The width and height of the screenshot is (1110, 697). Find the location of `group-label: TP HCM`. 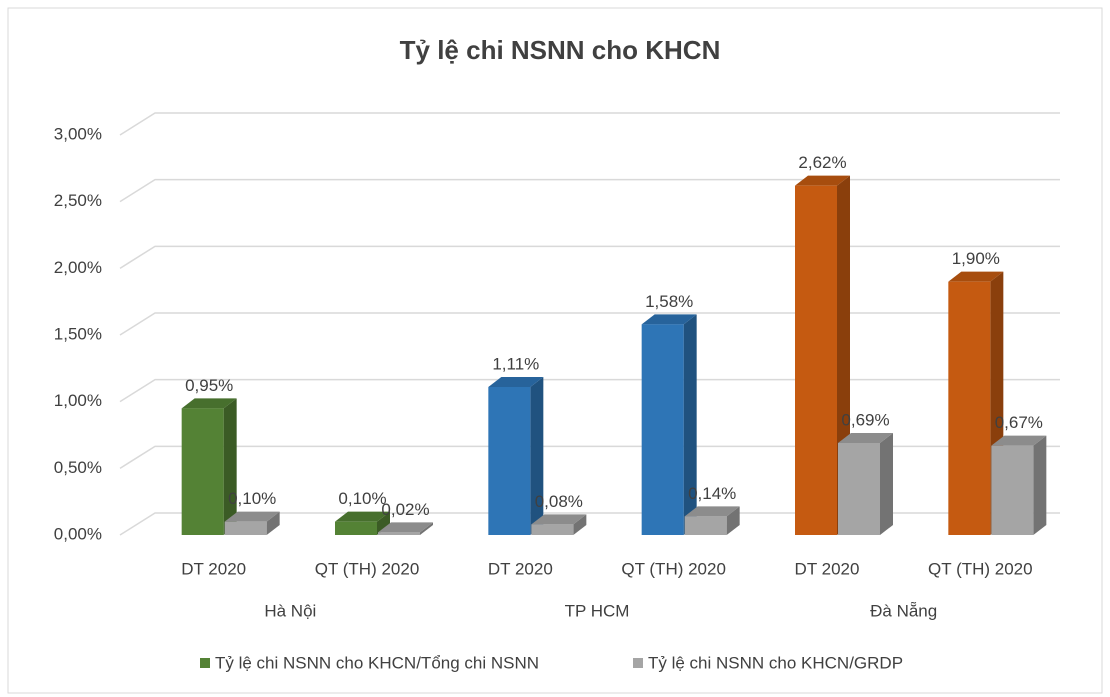

group-label: TP HCM is located at coordinates (597, 610).